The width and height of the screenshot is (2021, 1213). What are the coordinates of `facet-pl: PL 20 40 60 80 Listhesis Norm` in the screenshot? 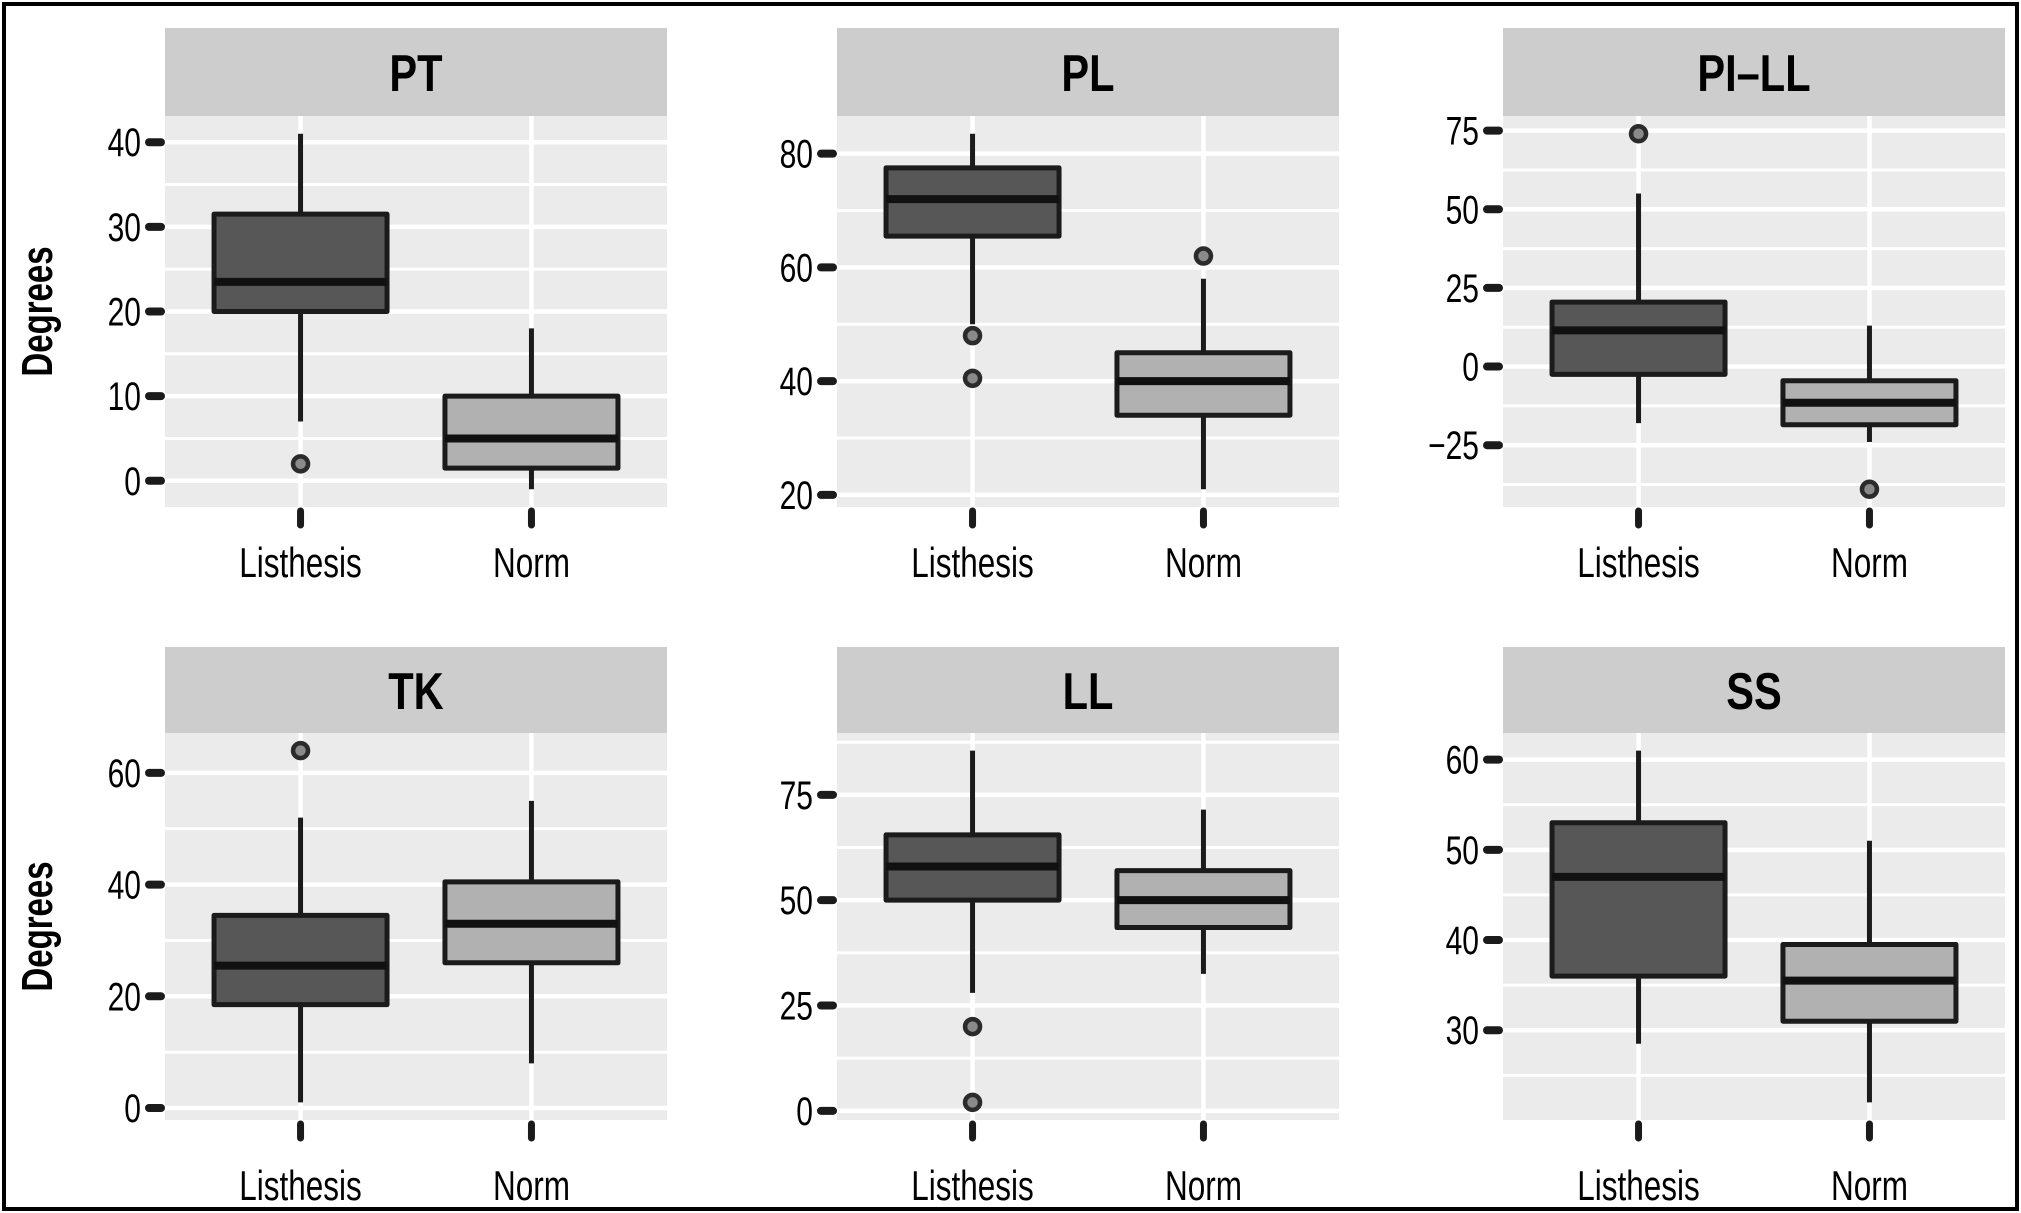 It's located at (1059, 307).